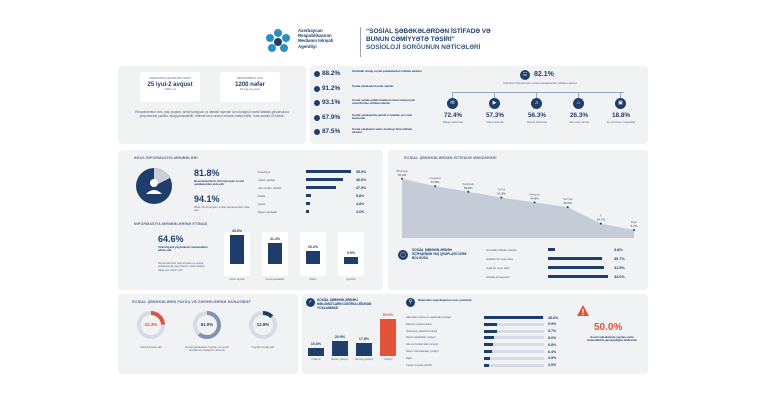 The height and width of the screenshot is (403, 768). Describe the element at coordinates (608, 327) in the screenshot. I see `fake-news-value: 50.0%` at that location.